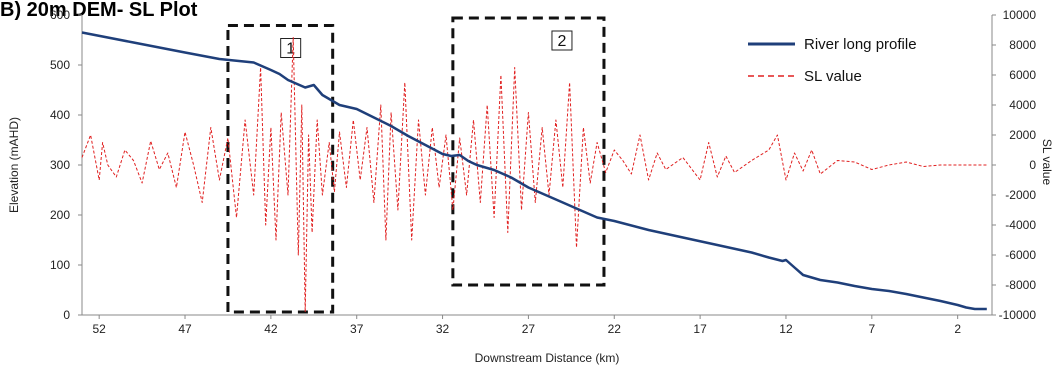 This screenshot has height=369, width=1055. Describe the element at coordinates (1020, 225) in the screenshot. I see `y2-tick-label: -4000` at that location.